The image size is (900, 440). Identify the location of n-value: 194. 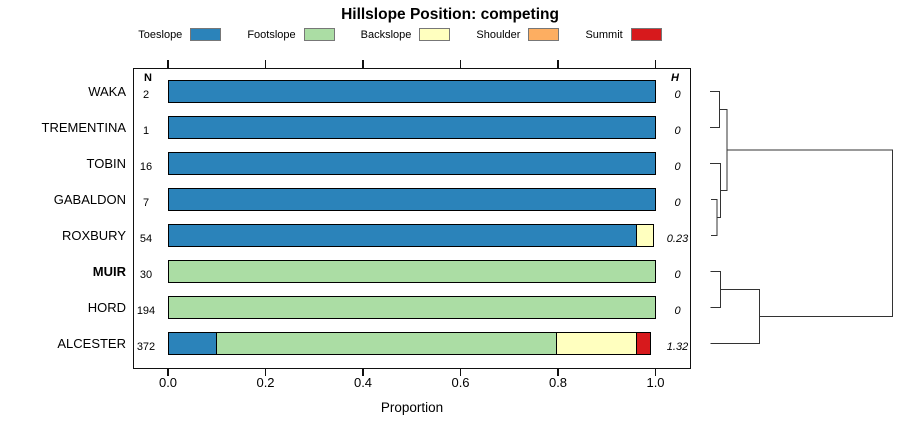
(146, 311).